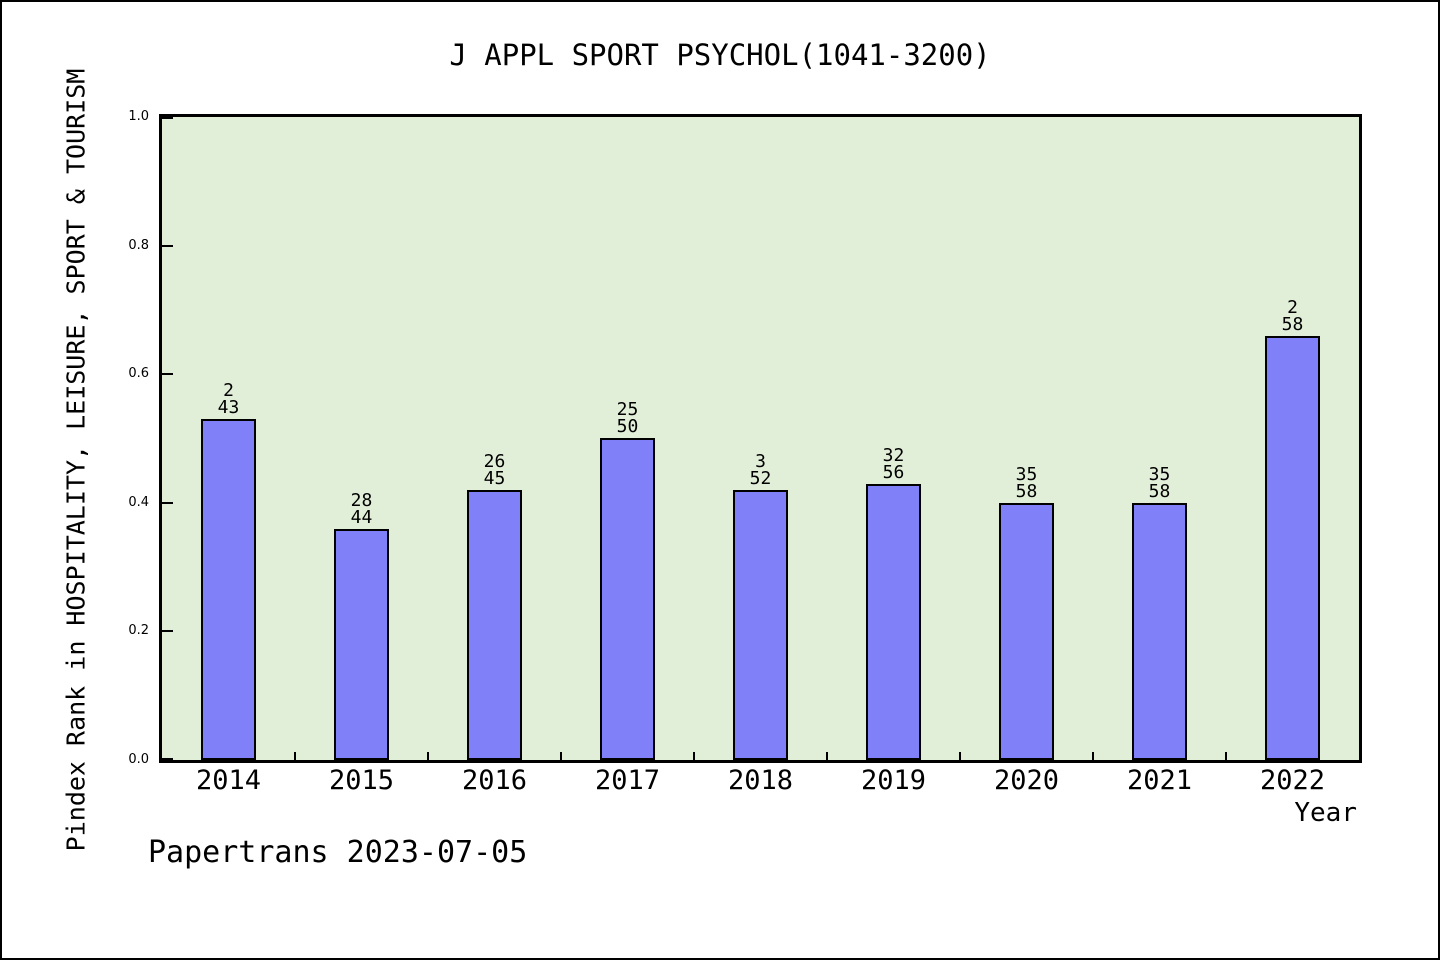  I want to click on bar-value-label-2016: 26 45, so click(495, 470).